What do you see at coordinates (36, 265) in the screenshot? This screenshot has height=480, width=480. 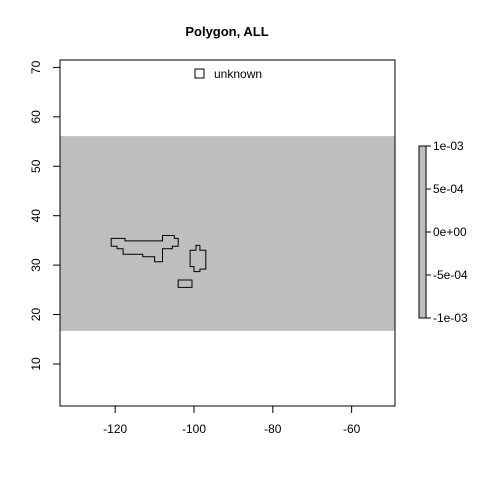 I see `y-tick-label: 30` at bounding box center [36, 265].